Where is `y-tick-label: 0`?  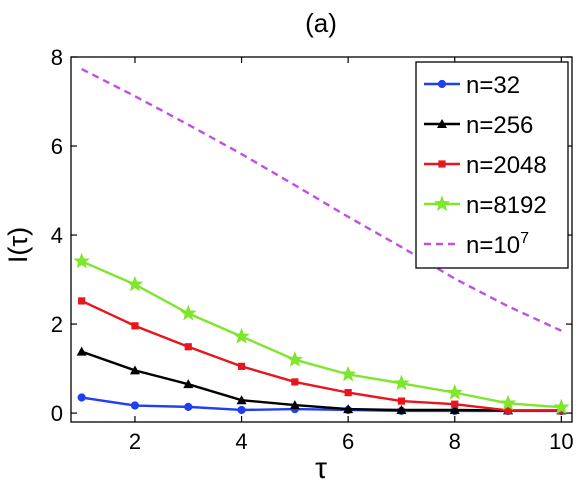
y-tick-label: 0 is located at coordinates (57, 413).